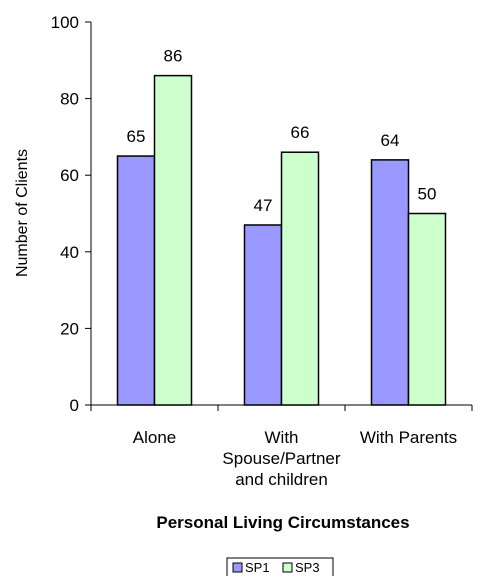 This screenshot has width=477, height=576. I want to click on y-tick-label: 0, so click(74, 405).